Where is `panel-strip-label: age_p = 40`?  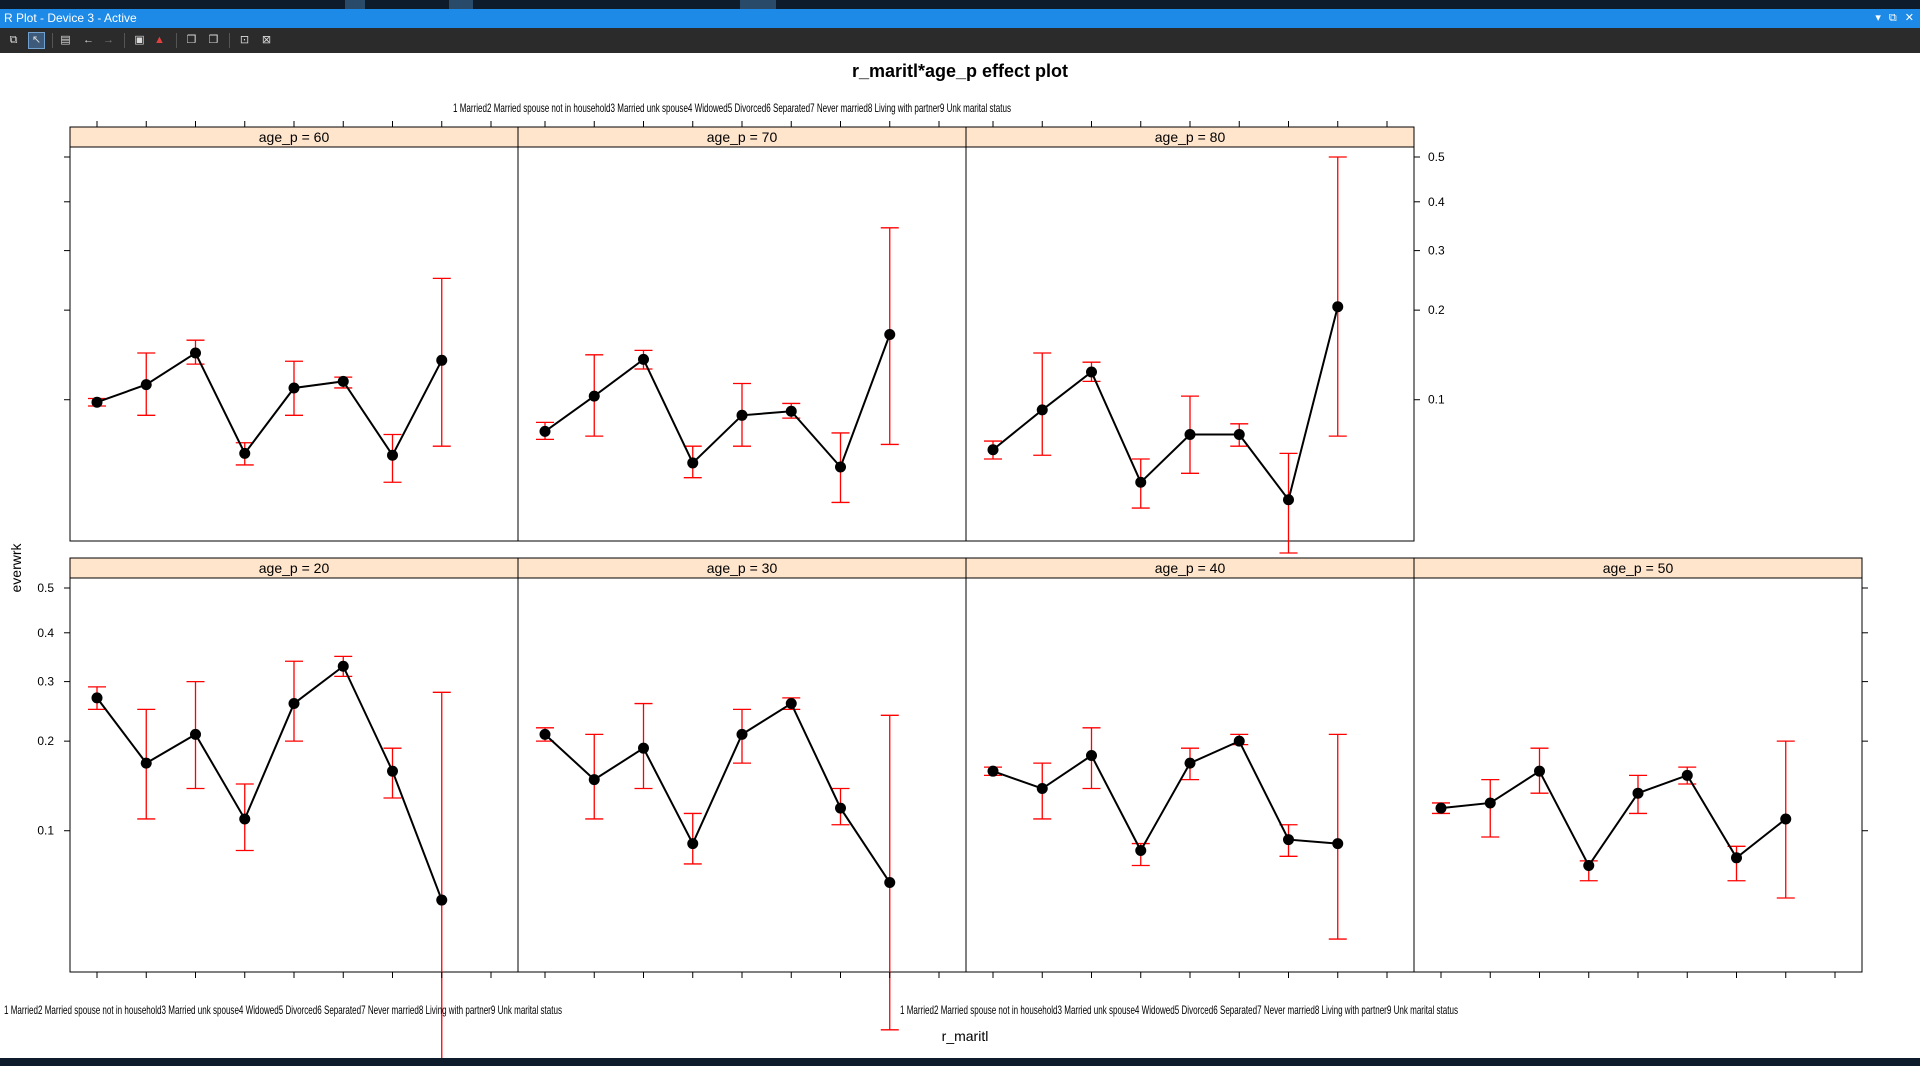
panel-strip-label: age_p = 40 is located at coordinates (1190, 568).